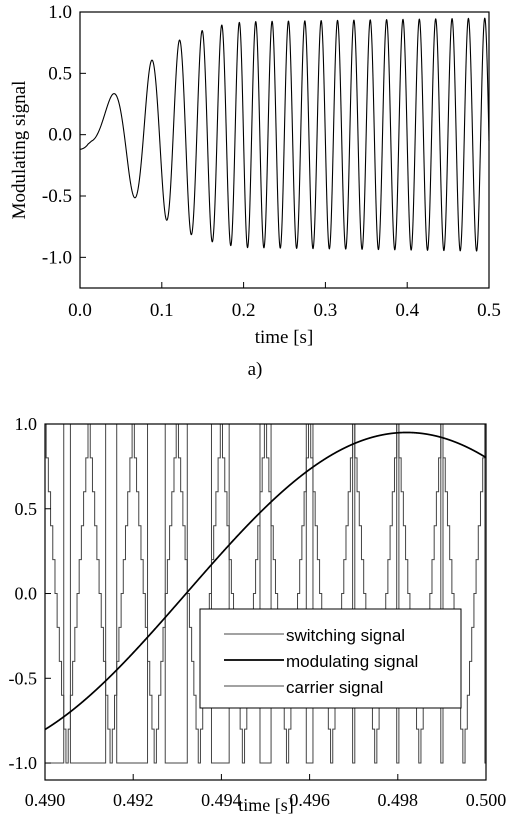 Image resolution: width=511 pixels, height=822 pixels. I want to click on chart-a-ylabel: Modulating signal, so click(19, 150).